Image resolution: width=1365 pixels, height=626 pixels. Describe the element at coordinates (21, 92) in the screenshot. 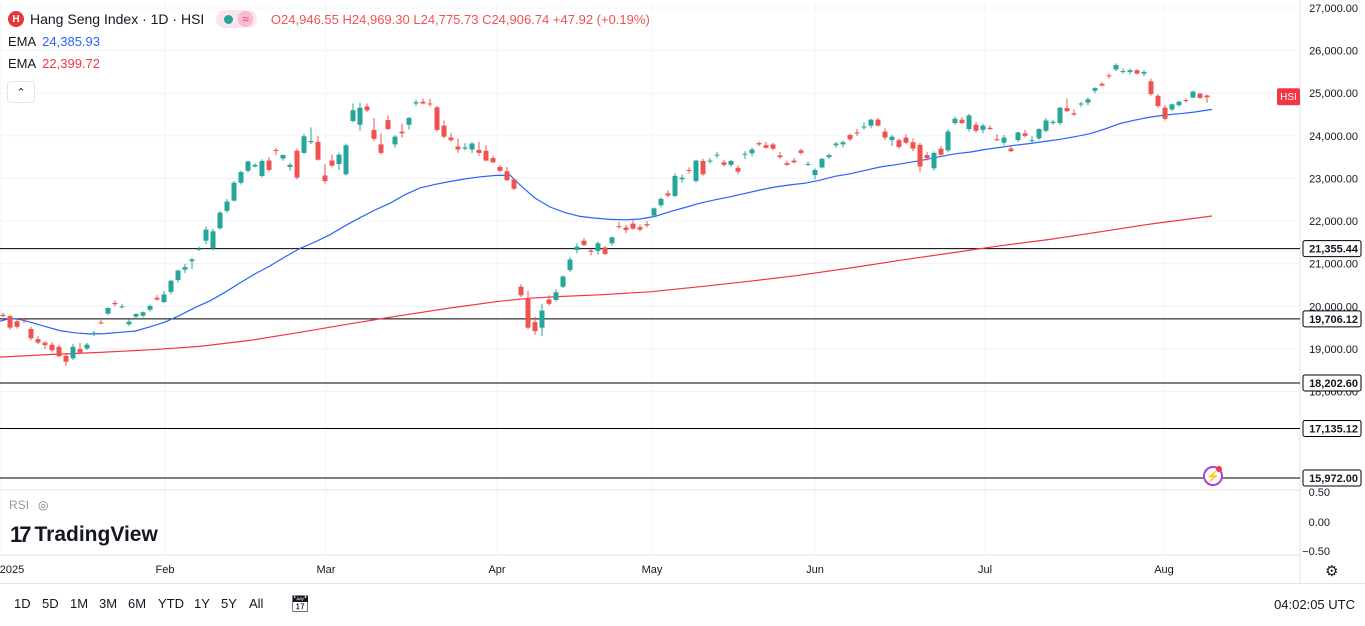

I see `collapse-legend-button: ⌃` at that location.